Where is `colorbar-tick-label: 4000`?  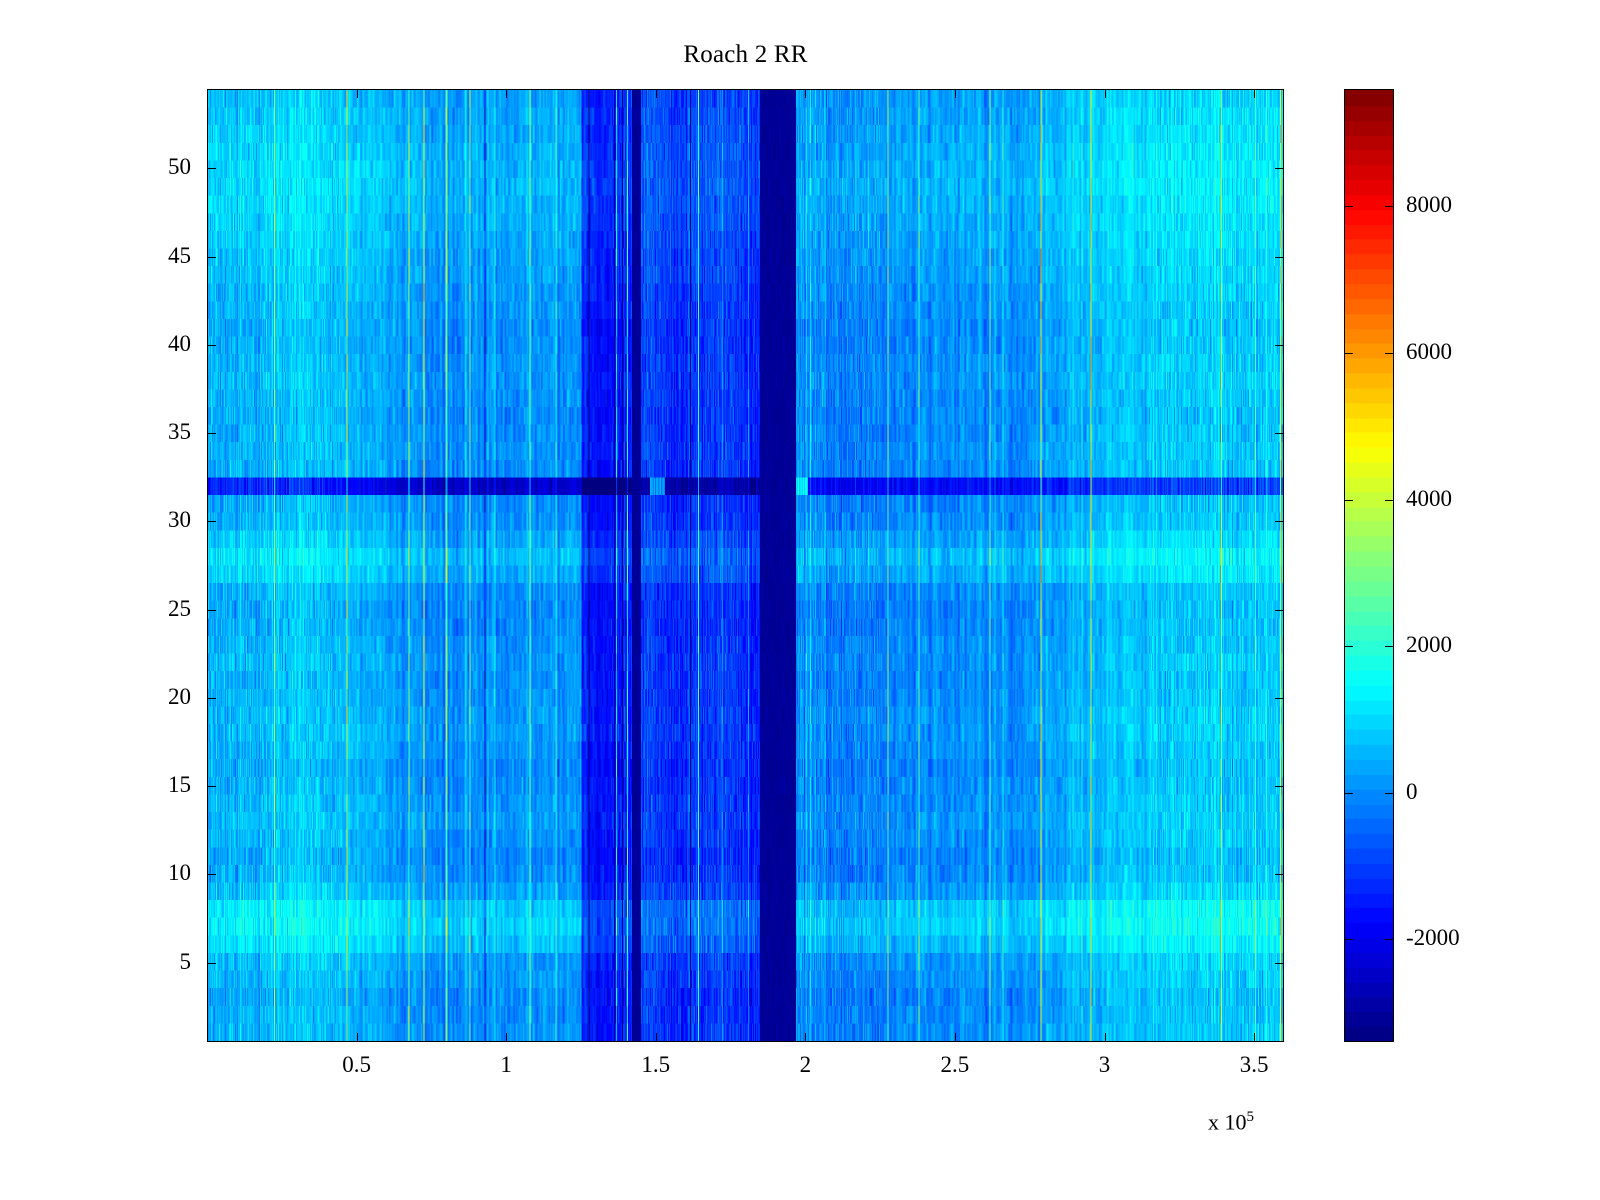 colorbar-tick-label: 4000 is located at coordinates (1429, 498).